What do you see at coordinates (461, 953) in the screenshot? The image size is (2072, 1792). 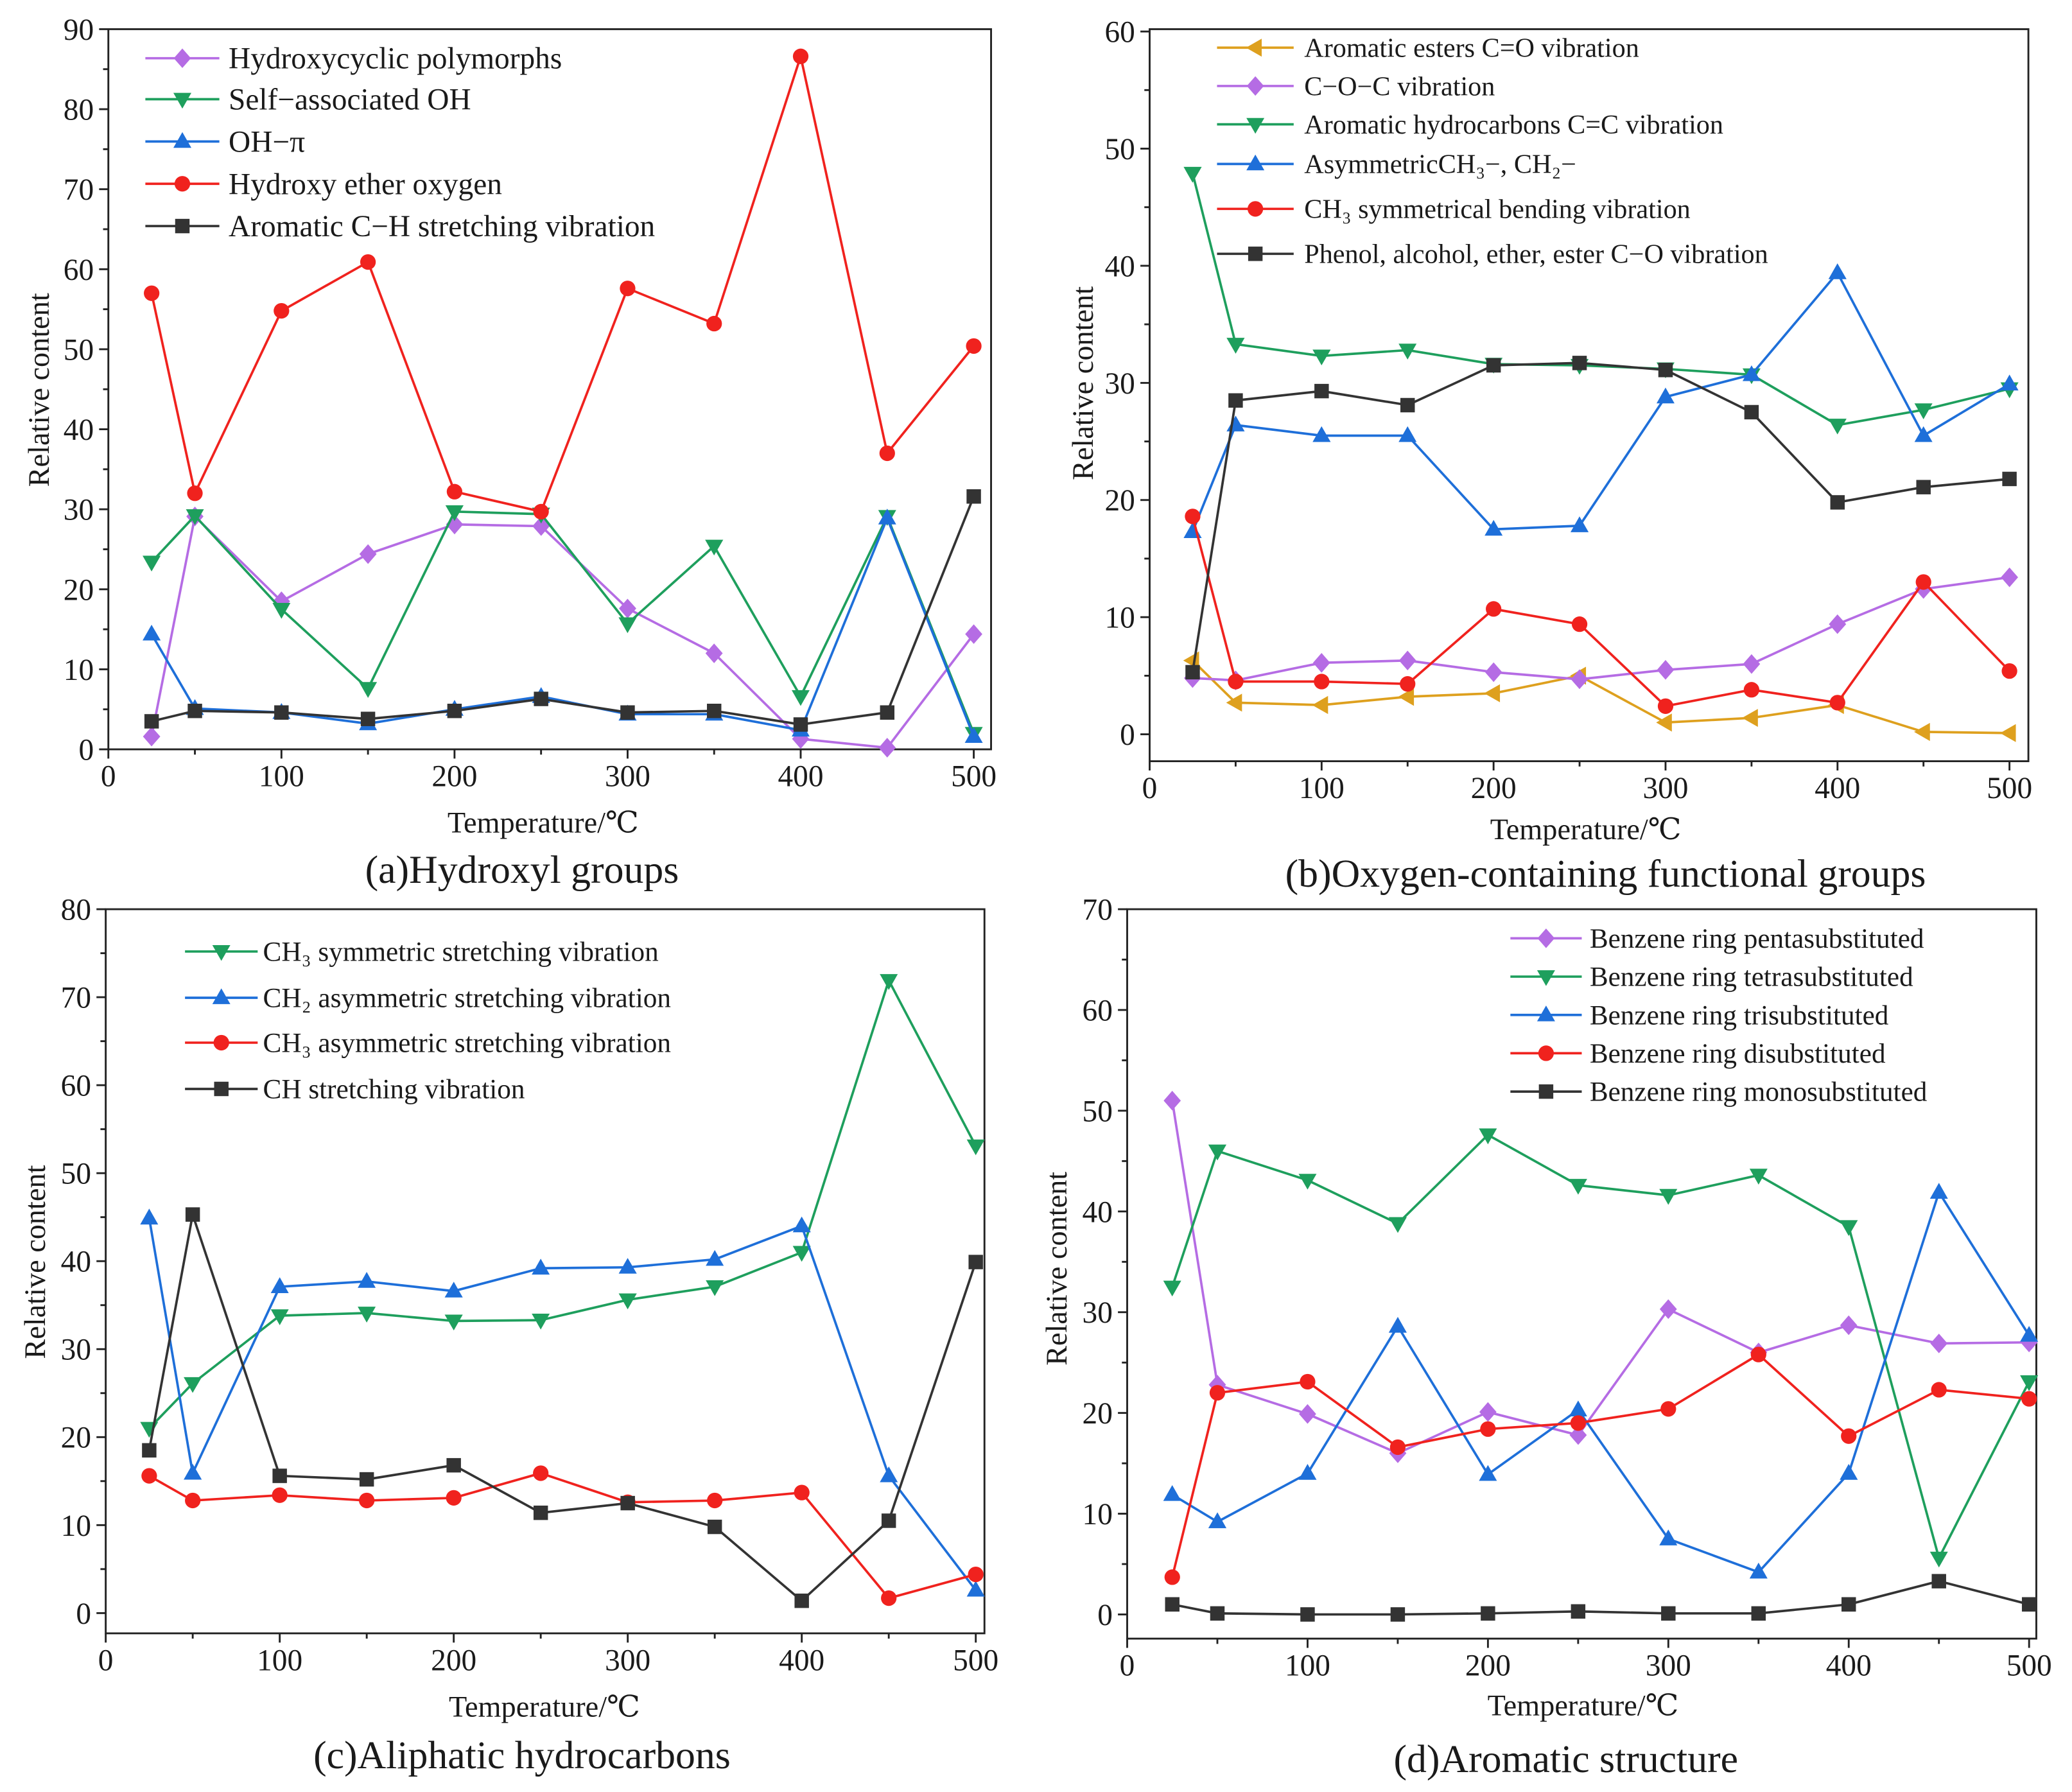 I see `legend-label: CH₃ symmetric stretching vibration` at bounding box center [461, 953].